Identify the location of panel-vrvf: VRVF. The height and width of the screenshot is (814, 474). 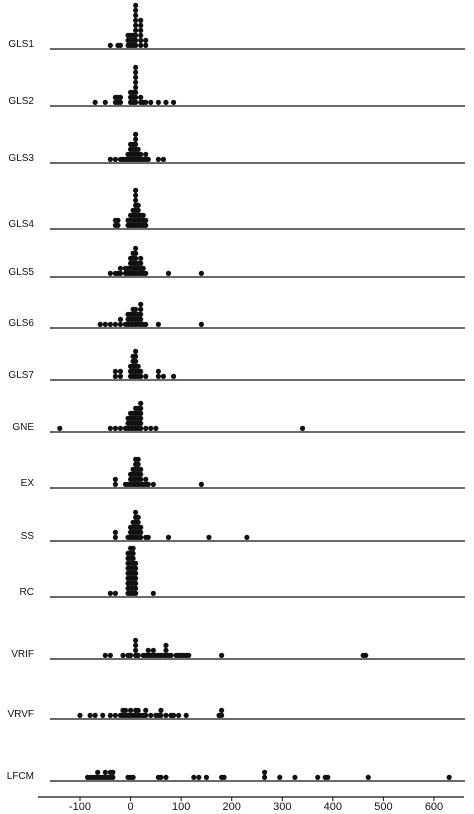
(236, 713).